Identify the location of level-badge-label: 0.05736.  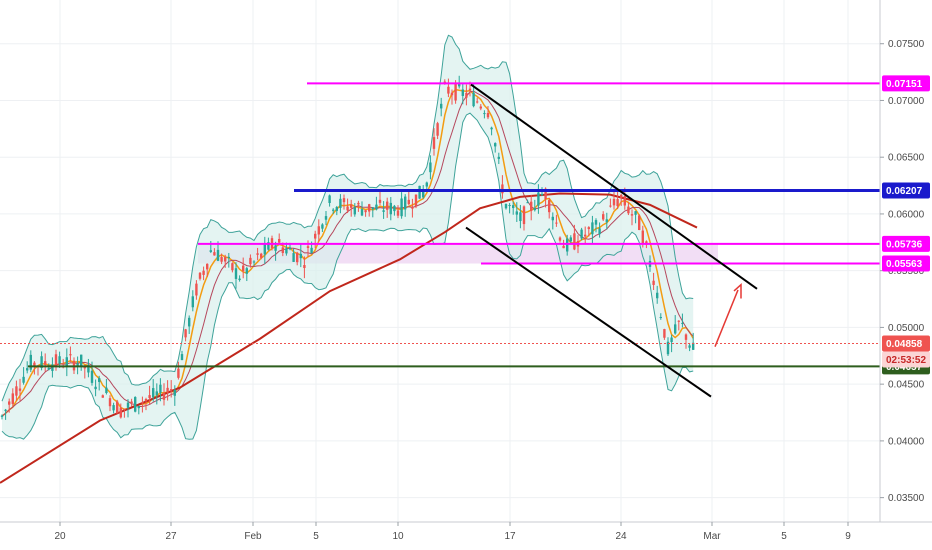
(904, 244).